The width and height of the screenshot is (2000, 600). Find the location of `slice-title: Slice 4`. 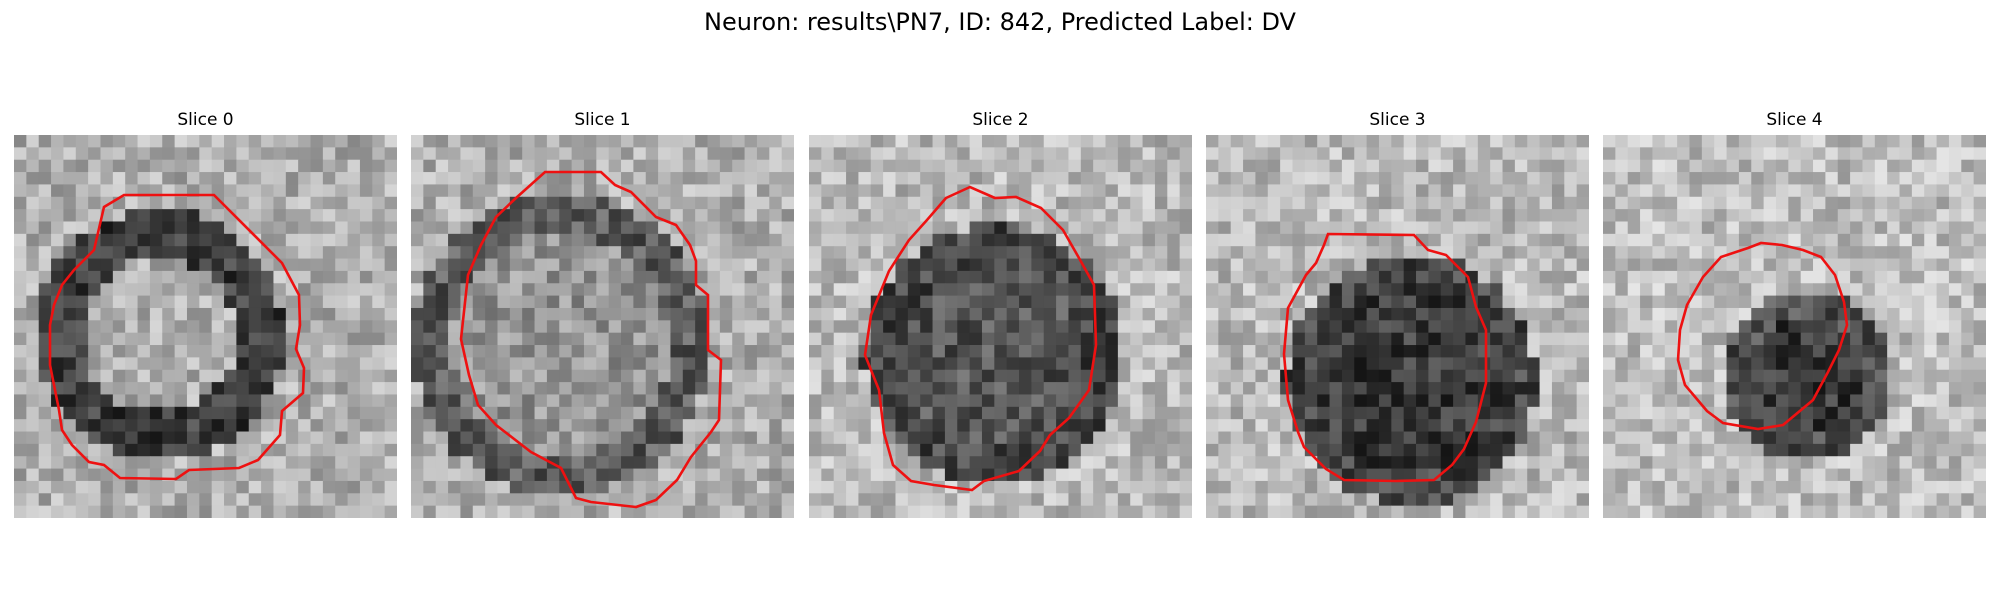

slice-title: Slice 4 is located at coordinates (1794, 120).